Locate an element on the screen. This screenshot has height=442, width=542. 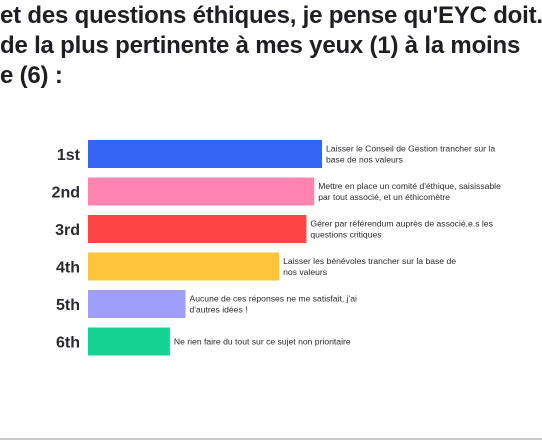
rank-label-5: 5th is located at coordinates (68, 305).